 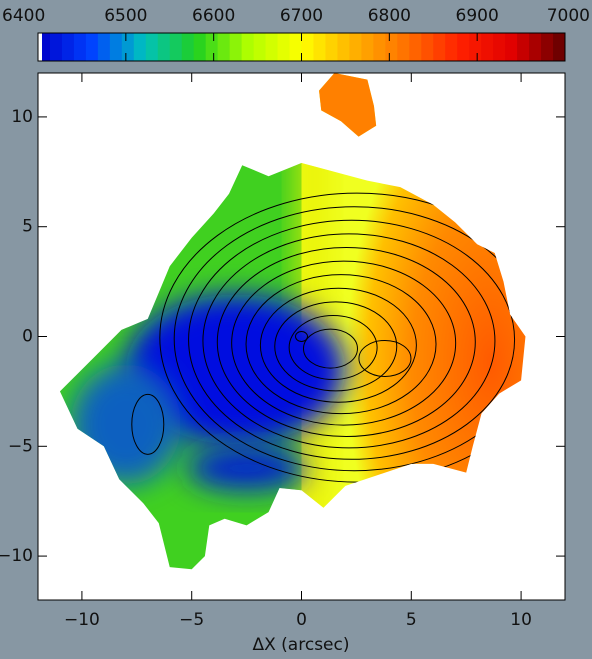 I want to click on field-blue-core, so click(x=235, y=369).